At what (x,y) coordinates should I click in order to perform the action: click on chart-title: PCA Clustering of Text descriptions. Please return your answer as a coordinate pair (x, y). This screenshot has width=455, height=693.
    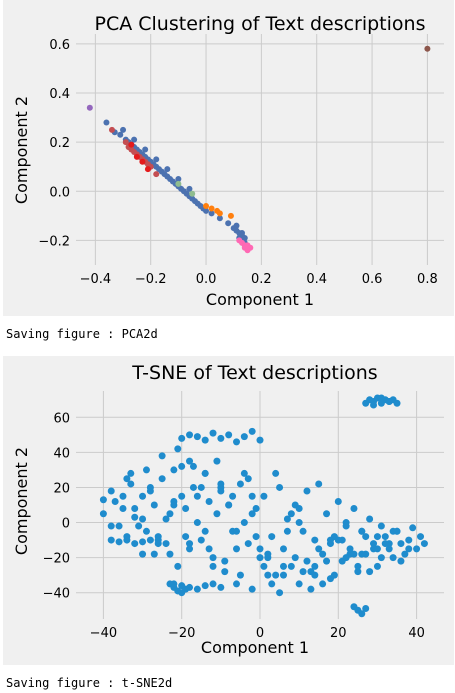
    Looking at the image, I should click on (260, 24).